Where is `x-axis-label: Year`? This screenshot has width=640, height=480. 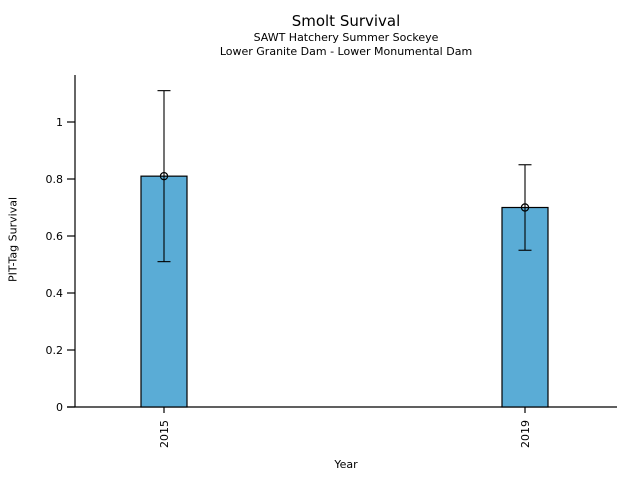 x-axis-label: Year is located at coordinates (346, 464).